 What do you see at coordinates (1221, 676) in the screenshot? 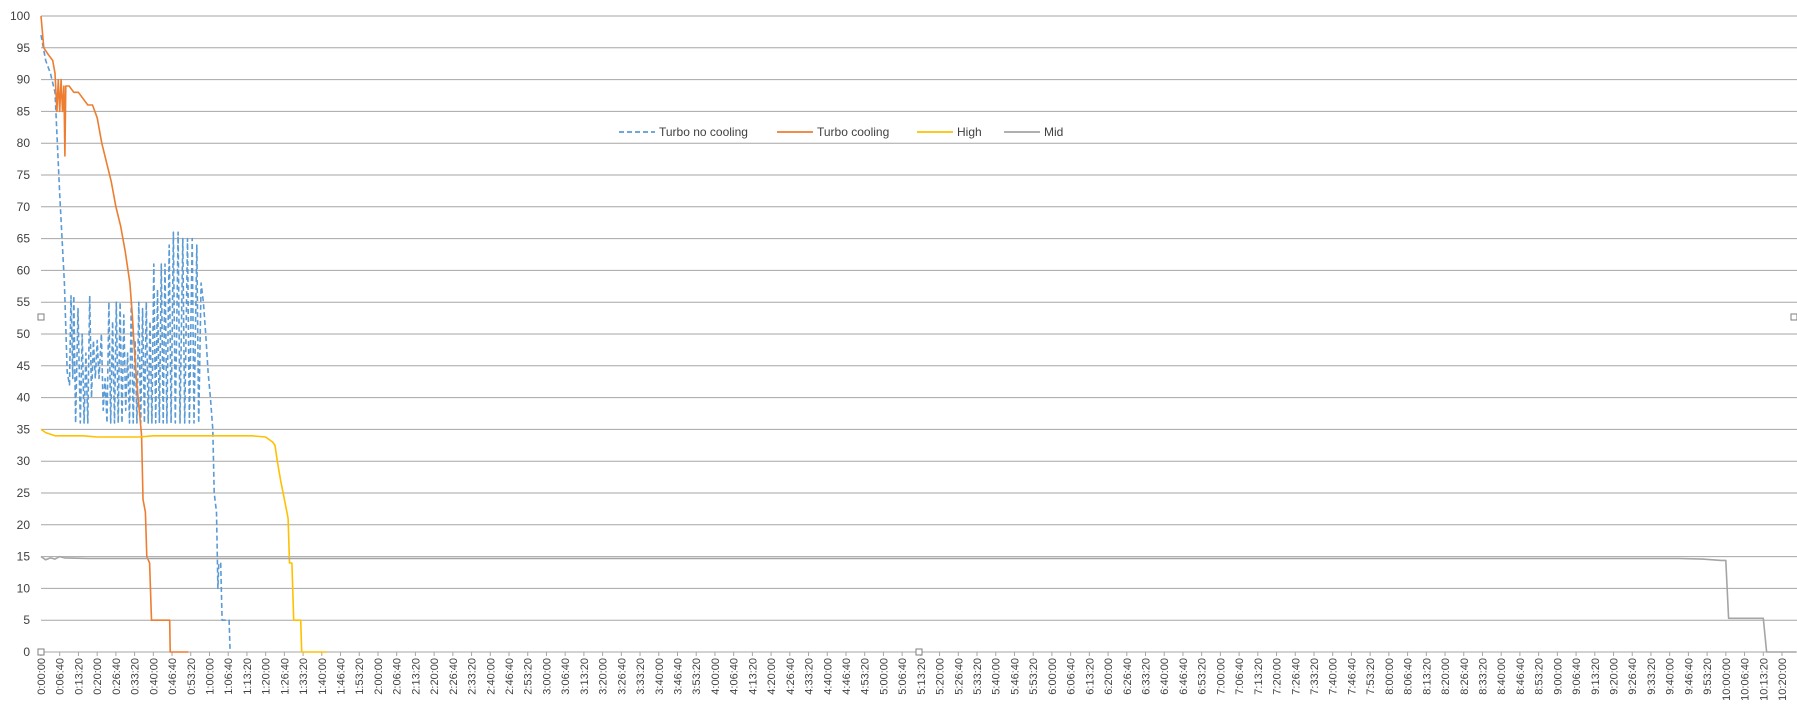
I see `x-tick-label: 7:00:00` at bounding box center [1221, 676].